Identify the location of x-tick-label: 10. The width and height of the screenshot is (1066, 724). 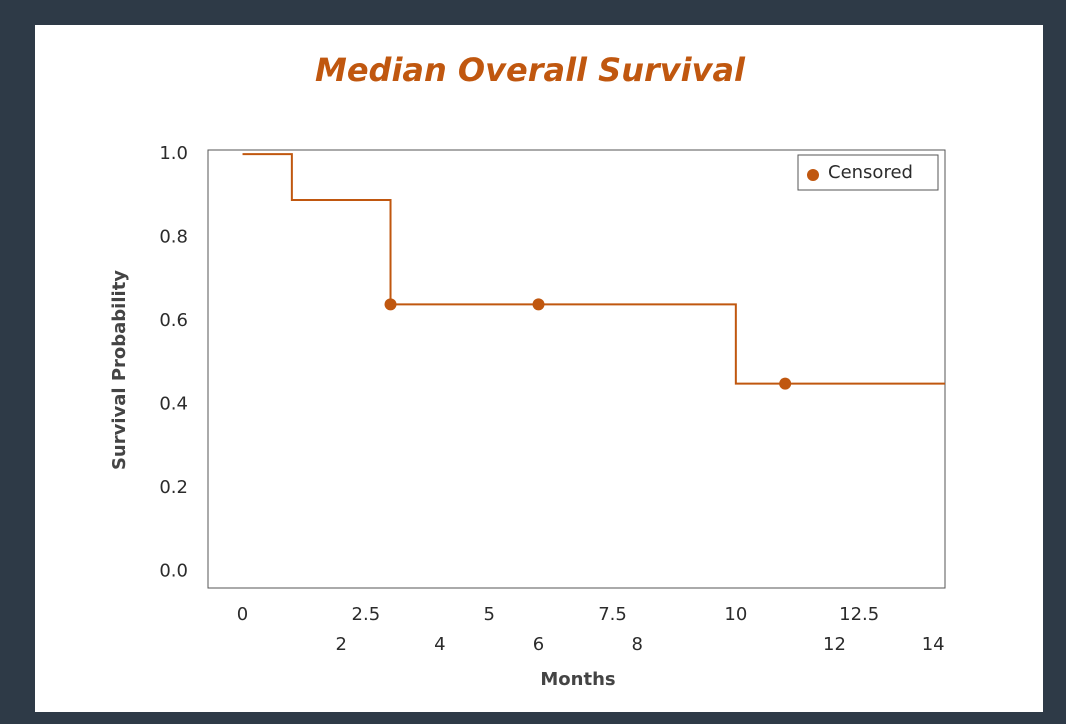
(735, 614).